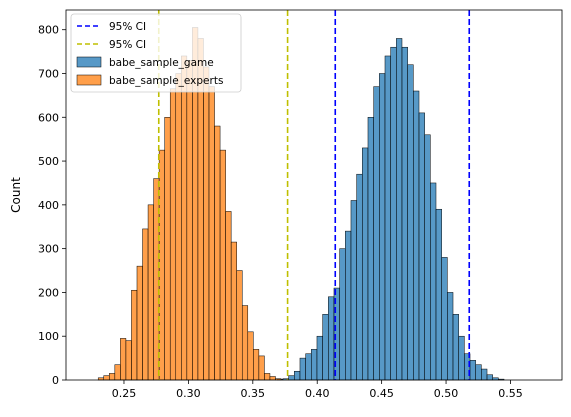  I want to click on legend-item: babe_sample_game, so click(145, 62).